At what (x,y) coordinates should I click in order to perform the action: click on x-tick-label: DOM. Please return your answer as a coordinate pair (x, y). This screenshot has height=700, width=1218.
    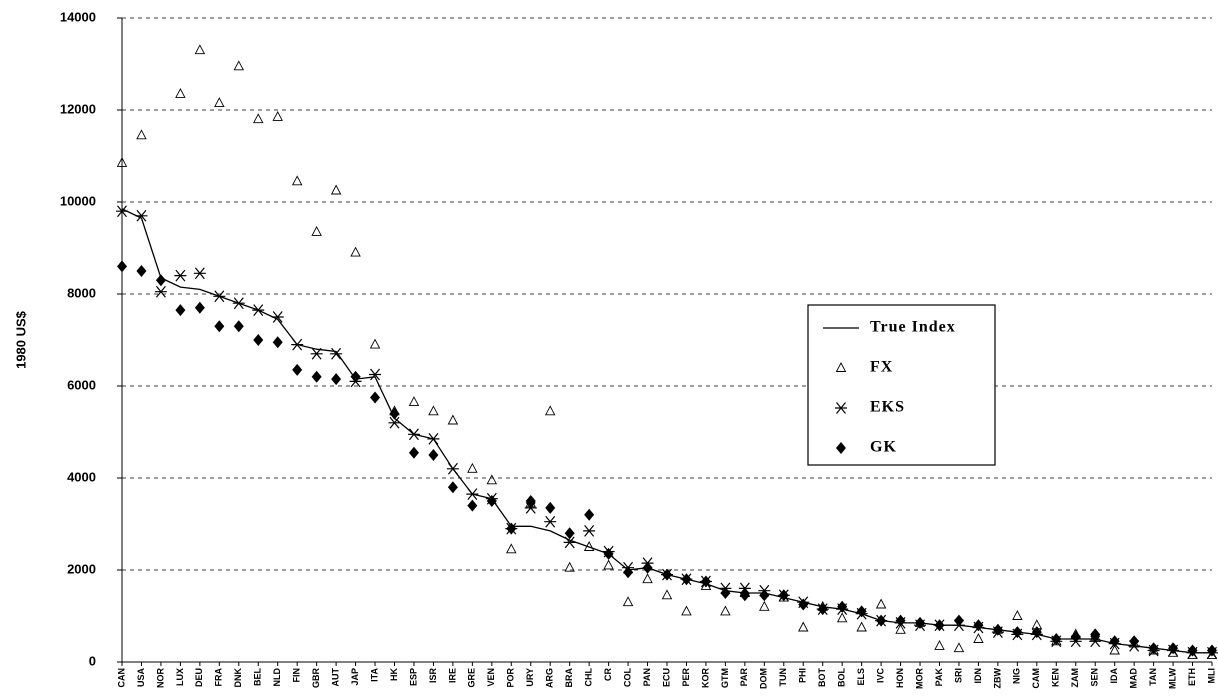
    Looking at the image, I should click on (764, 678).